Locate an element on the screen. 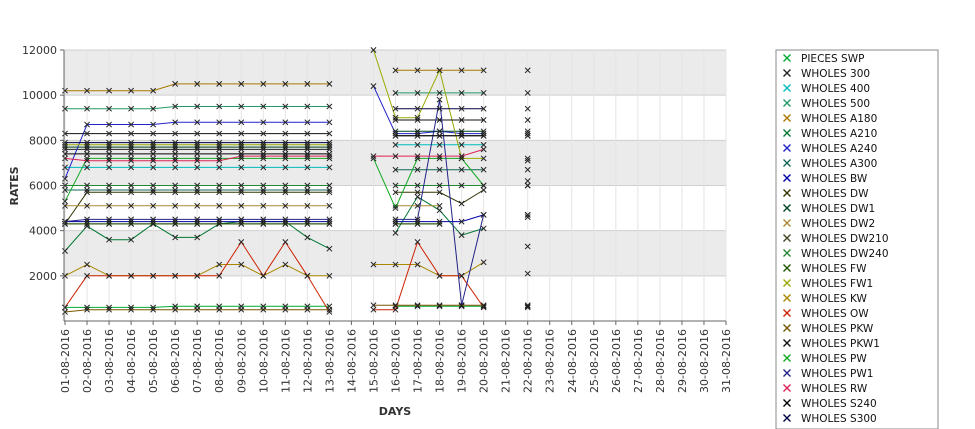 The image size is (975, 429). legend-label: WHOLES DW1 is located at coordinates (838, 209).